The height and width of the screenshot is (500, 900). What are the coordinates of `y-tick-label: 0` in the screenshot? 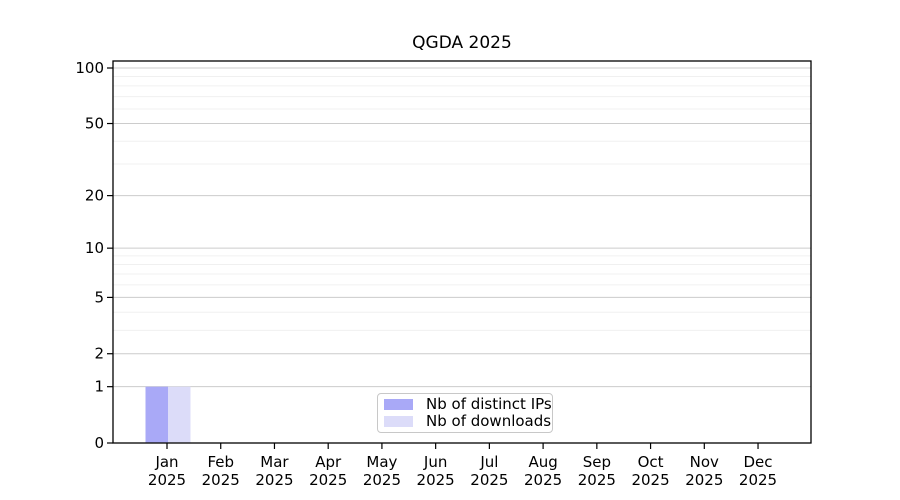 It's located at (99, 443).